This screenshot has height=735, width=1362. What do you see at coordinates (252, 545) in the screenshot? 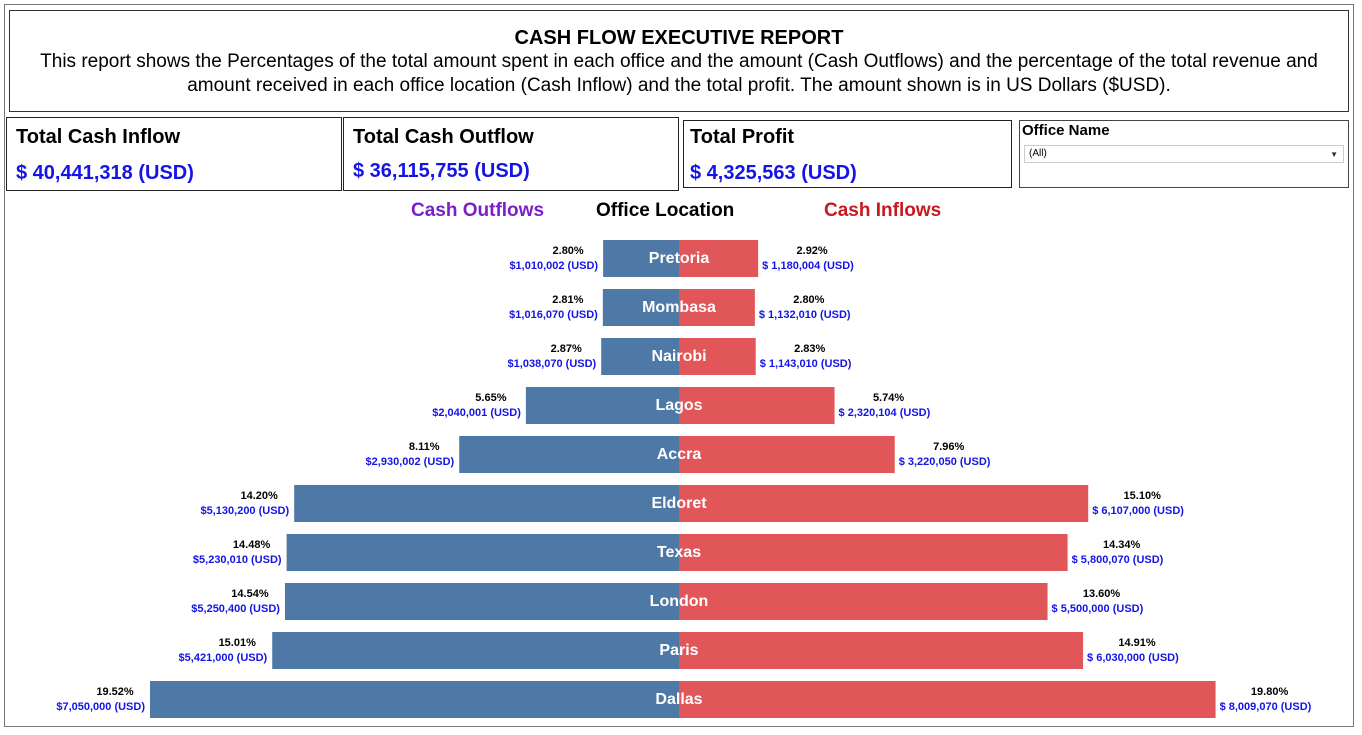
I see `outflow-pct-label: 14.48%` at bounding box center [252, 545].